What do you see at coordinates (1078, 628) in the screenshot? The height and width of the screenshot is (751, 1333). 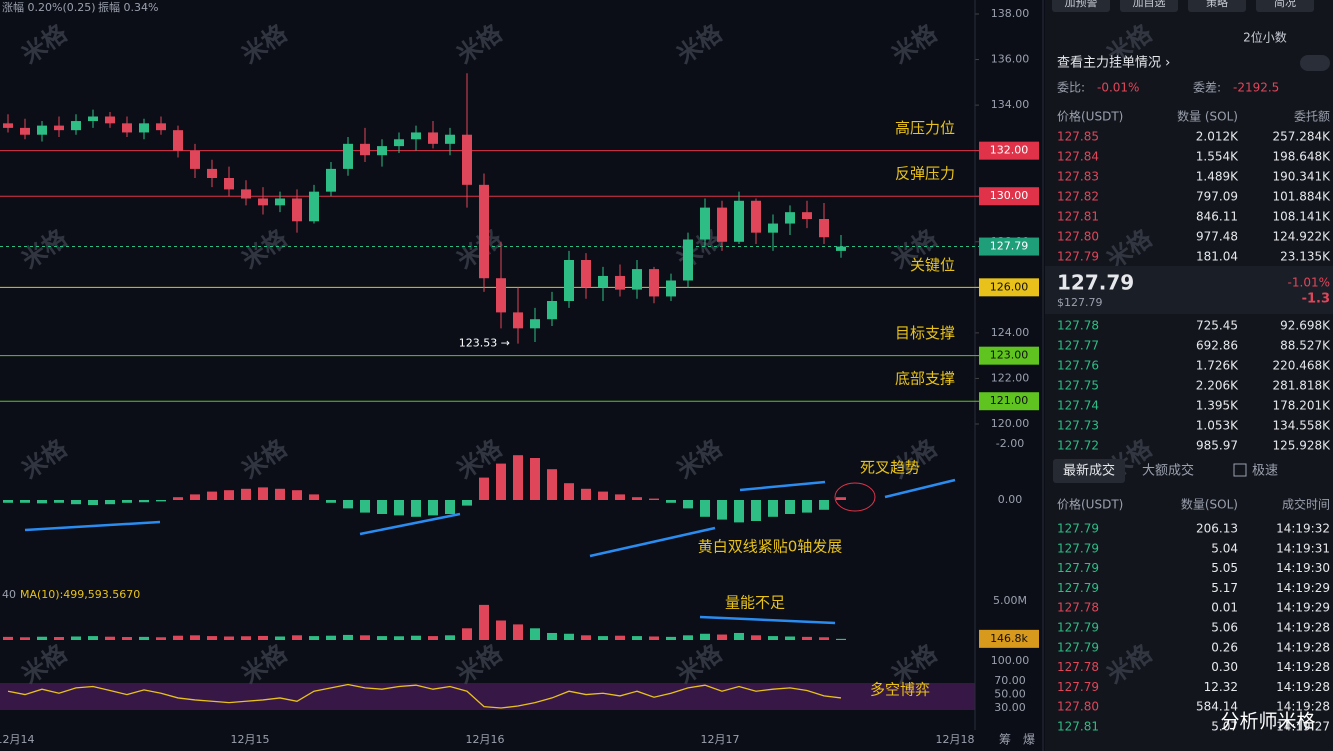 I see `trade-cell: 127.79` at bounding box center [1078, 628].